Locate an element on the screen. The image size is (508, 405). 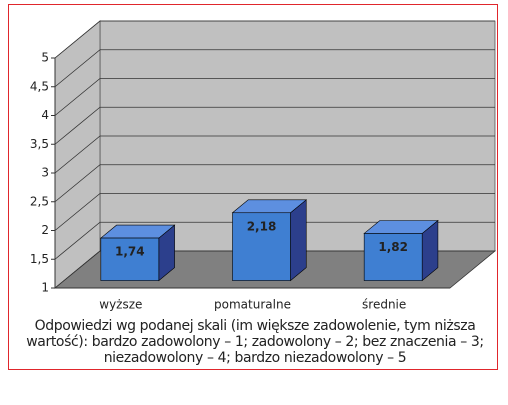
value-label: 1,74 is located at coordinates (130, 252).